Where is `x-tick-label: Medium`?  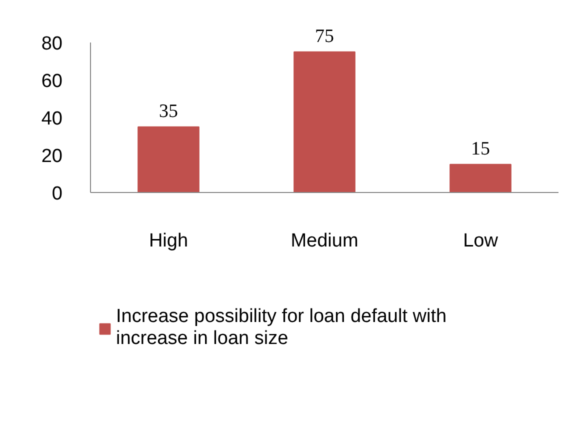
x-tick-label: Medium is located at coordinates (324, 241).